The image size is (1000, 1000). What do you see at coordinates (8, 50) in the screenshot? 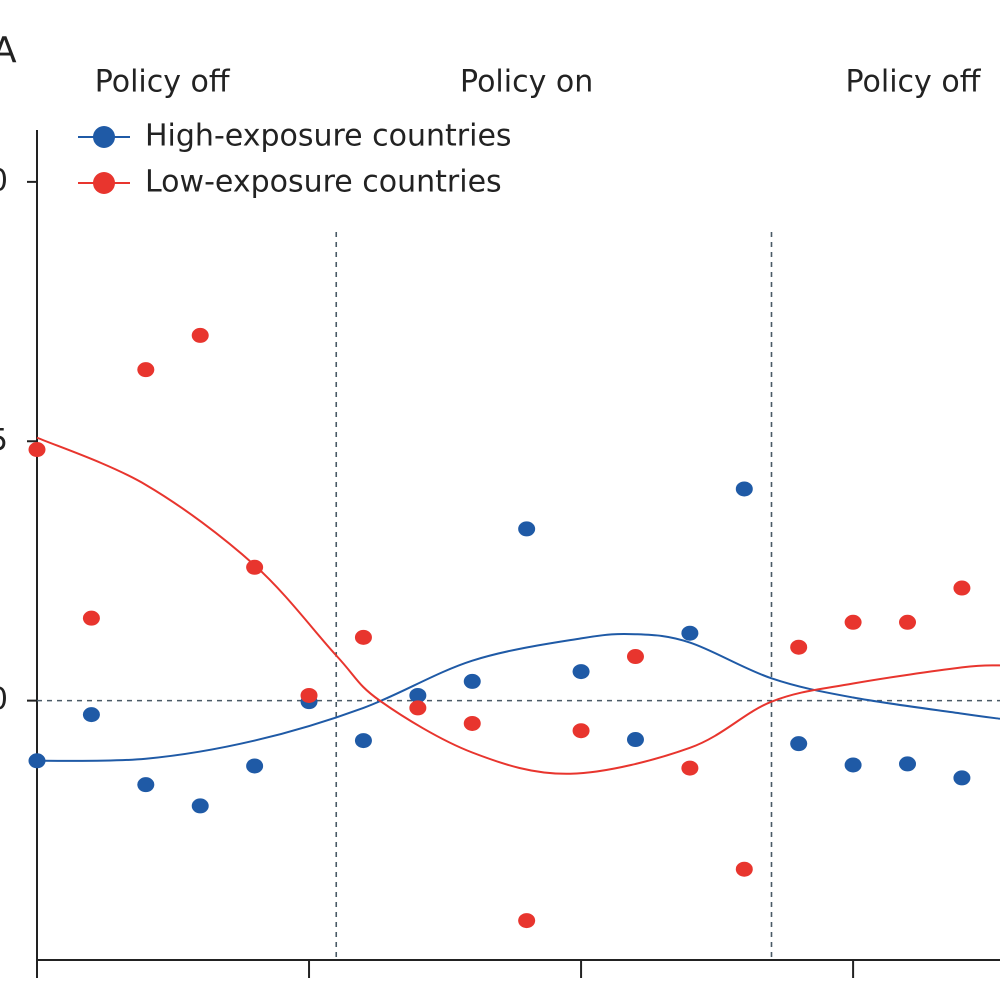
I see `panel-label: A` at bounding box center [8, 50].